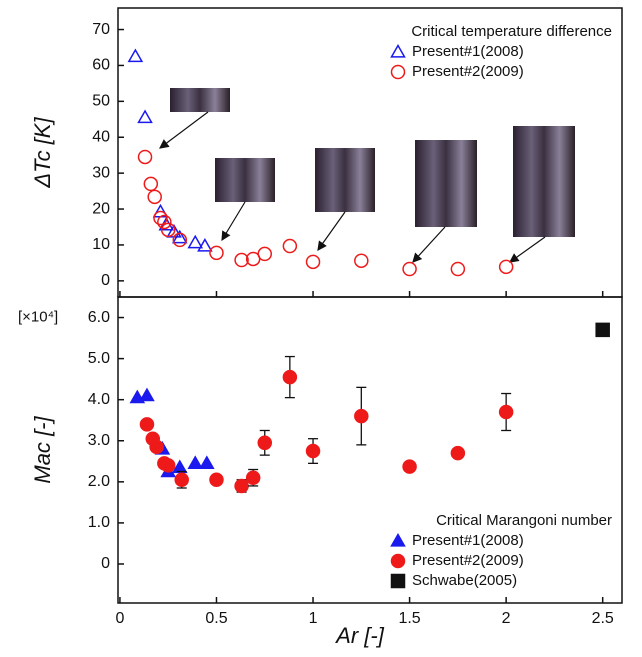  Describe the element at coordinates (38, 317) in the screenshot. I see `annotation: [×10⁴]` at that location.